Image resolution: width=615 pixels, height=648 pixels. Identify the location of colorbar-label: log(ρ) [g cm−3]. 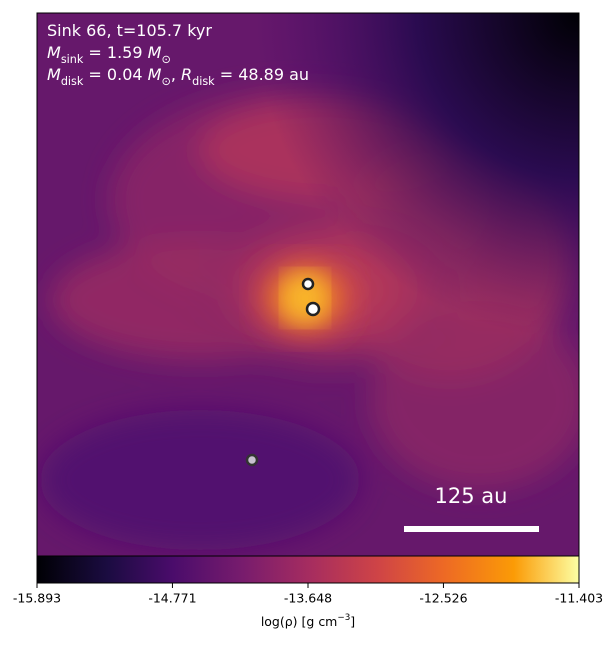
(308, 621).